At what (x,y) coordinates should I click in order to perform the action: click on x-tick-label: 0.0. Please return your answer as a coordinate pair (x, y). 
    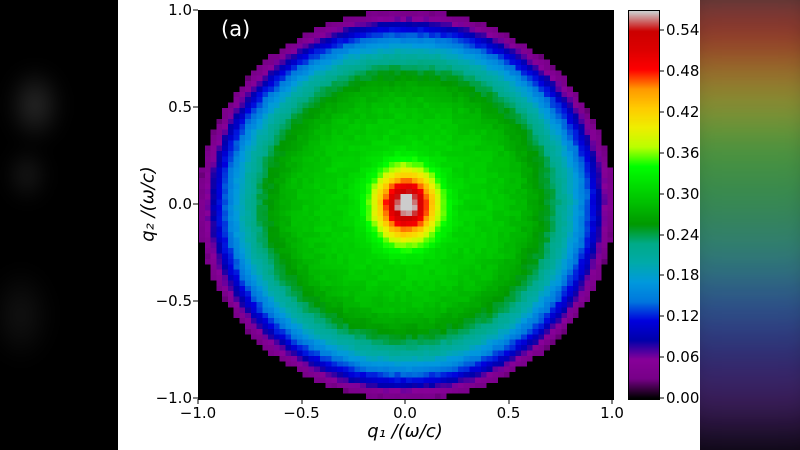
    Looking at the image, I should click on (405, 413).